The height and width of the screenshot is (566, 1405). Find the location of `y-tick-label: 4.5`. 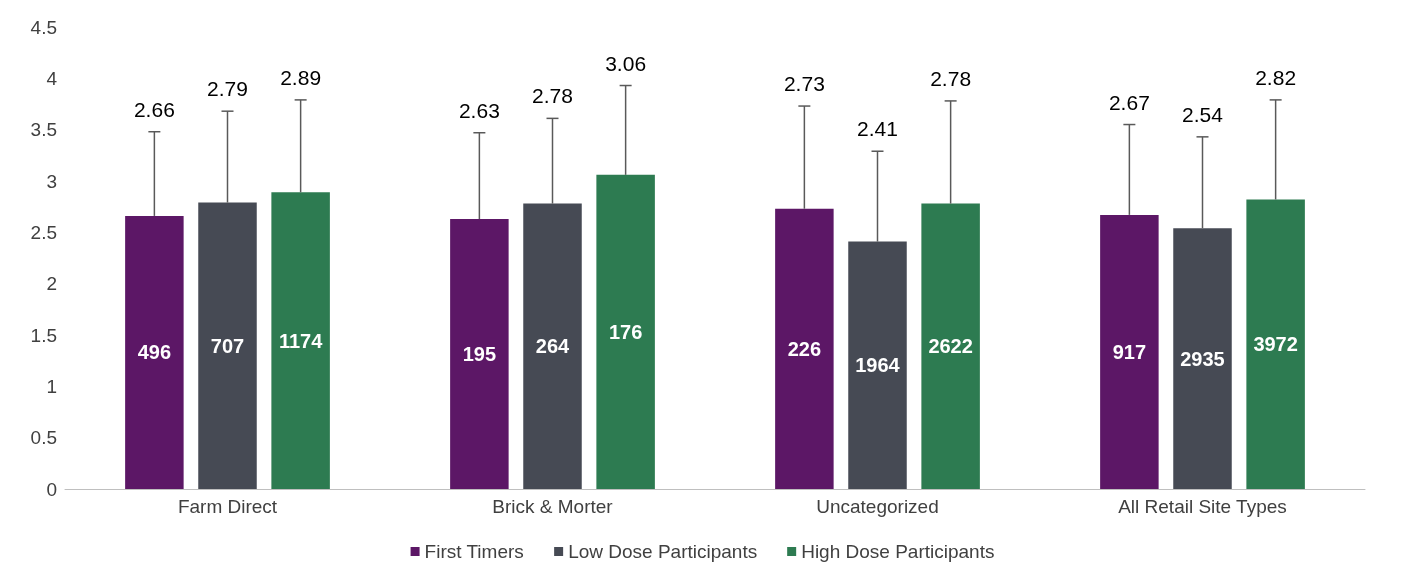

y-tick-label: 4.5 is located at coordinates (43, 27).